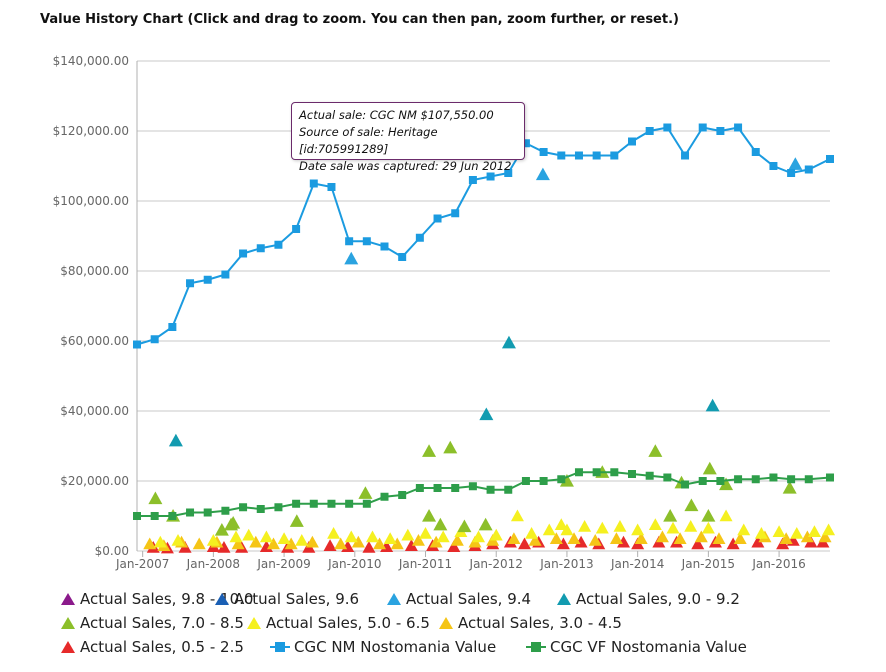 This screenshot has width=886, height=672. What do you see at coordinates (405, 166) in the screenshot?
I see `tooltip-line-date: Date sale was captured: 29 Jun 2012` at bounding box center [405, 166].